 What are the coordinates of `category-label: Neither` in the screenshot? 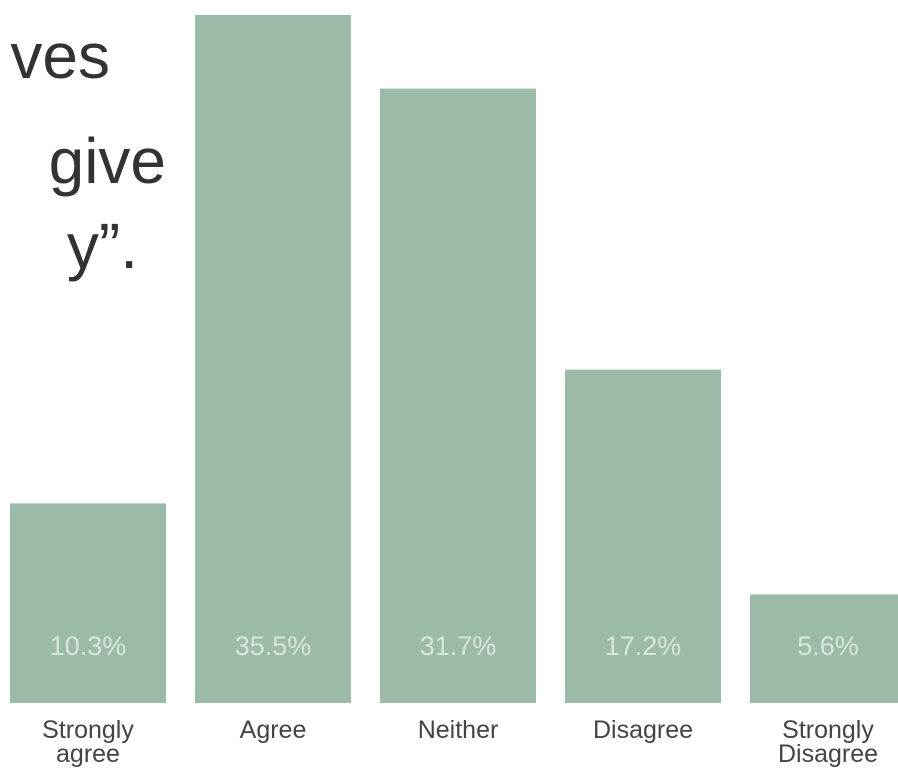 It's located at (458, 730).